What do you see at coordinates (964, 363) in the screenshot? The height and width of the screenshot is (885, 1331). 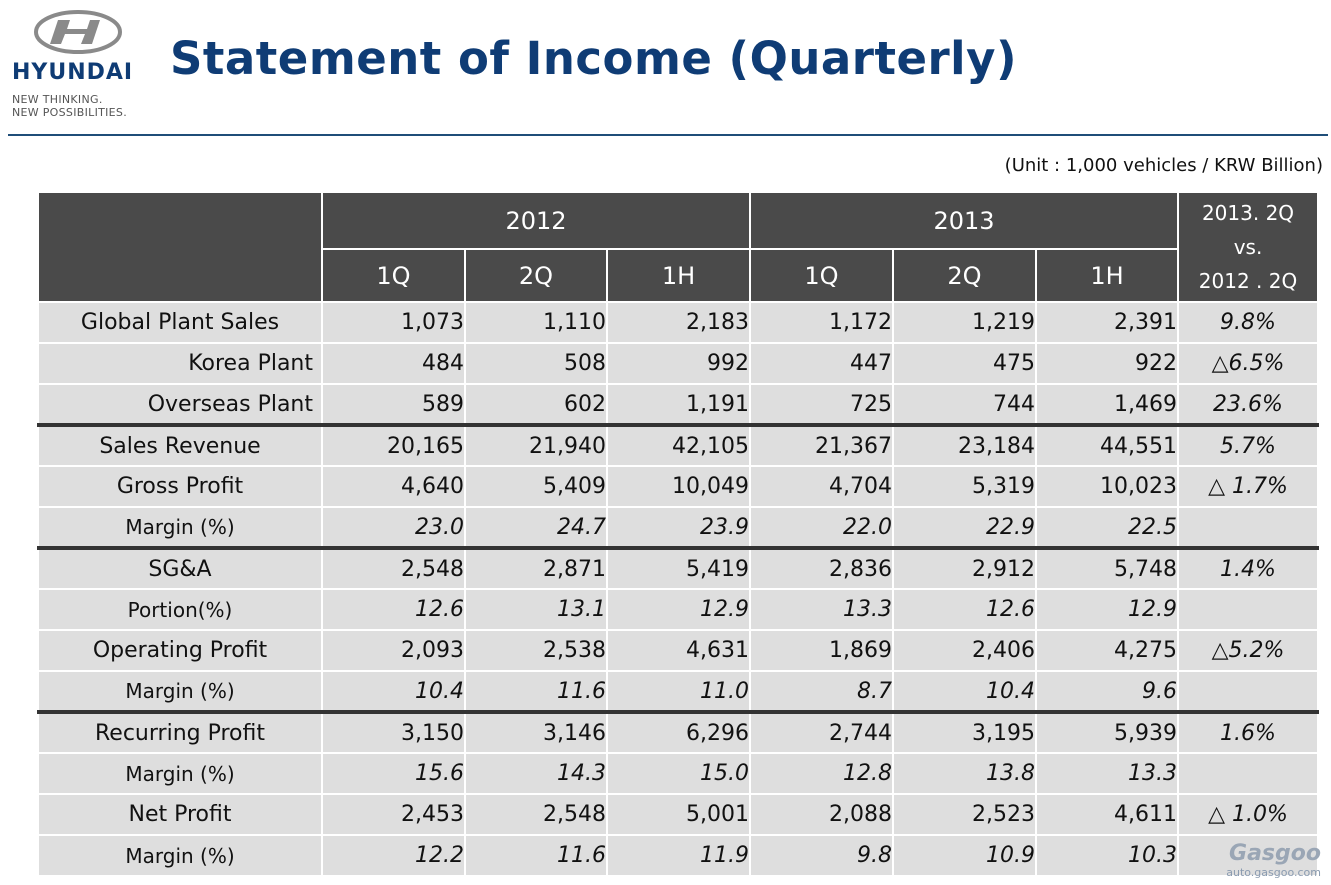 I see `value-cell: 475` at bounding box center [964, 363].